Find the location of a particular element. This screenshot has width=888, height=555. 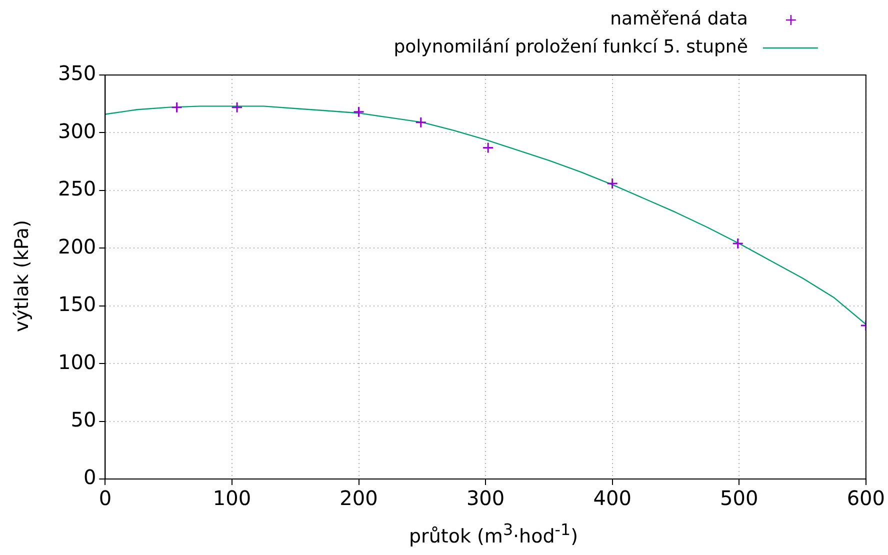

y-tick-label: 350 is located at coordinates (77, 73).